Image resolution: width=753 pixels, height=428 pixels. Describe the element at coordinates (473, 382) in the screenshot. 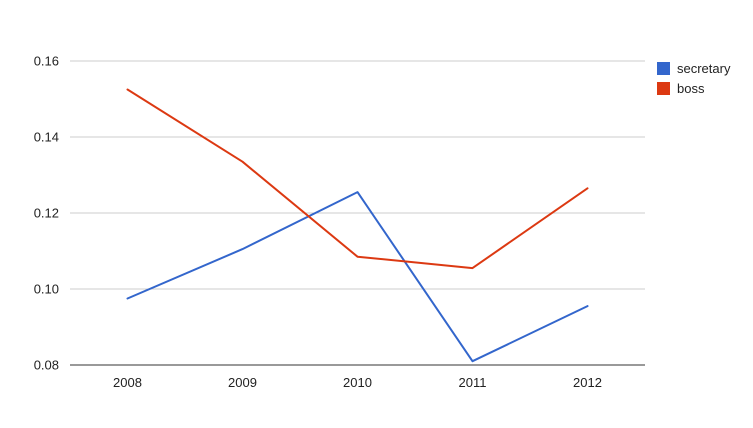

I see `x-tick-label: 2011` at that location.